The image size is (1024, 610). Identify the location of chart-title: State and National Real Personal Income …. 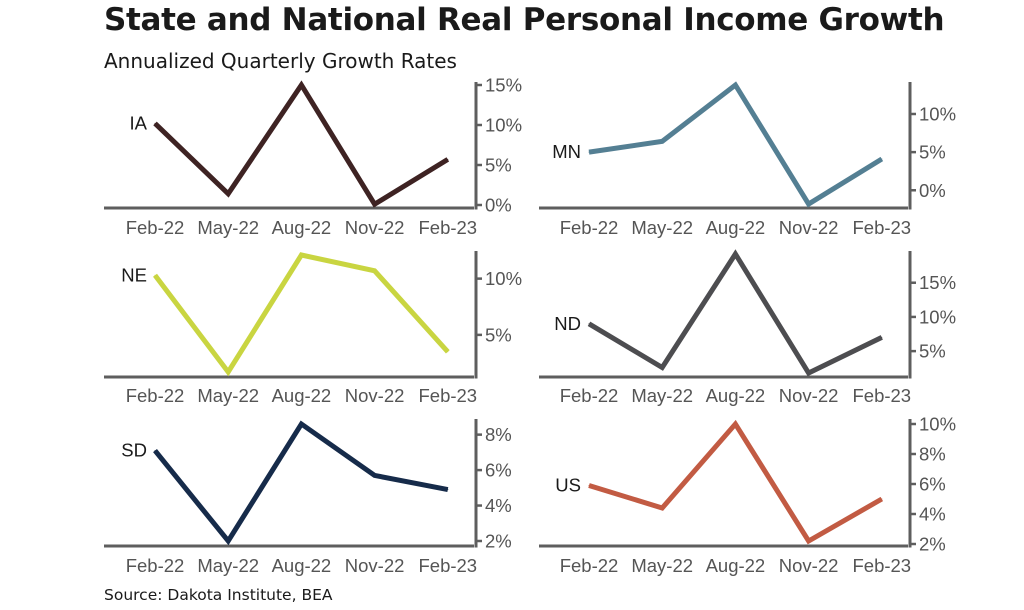
(524, 20).